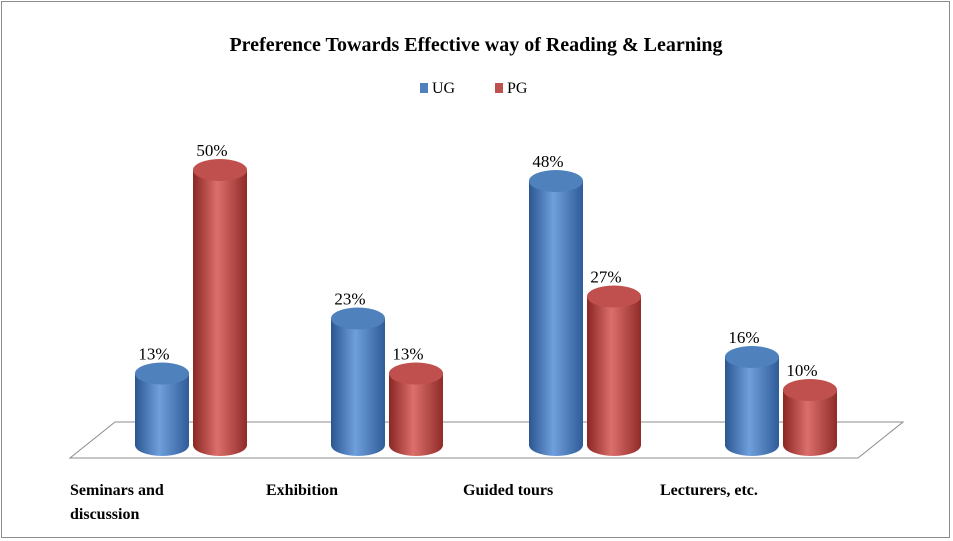 The image size is (953, 541). I want to click on x-tick-label: Seminars and discussion, so click(117, 502).